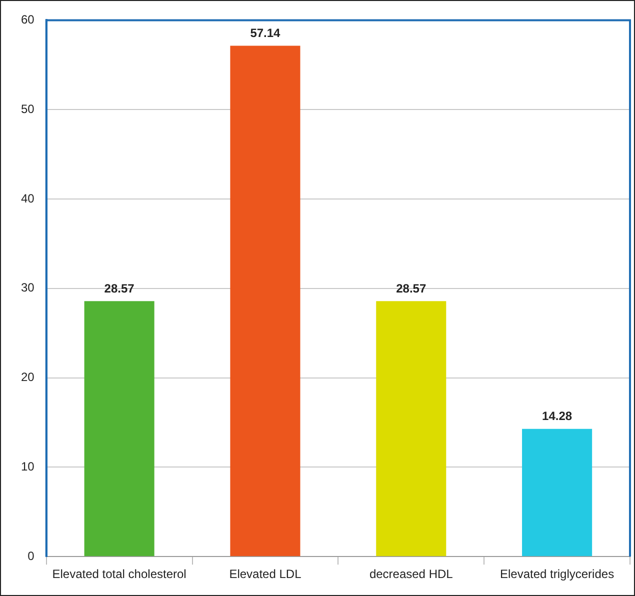 This screenshot has width=635, height=596. What do you see at coordinates (27, 198) in the screenshot?
I see `y-tick-label: 40` at bounding box center [27, 198].